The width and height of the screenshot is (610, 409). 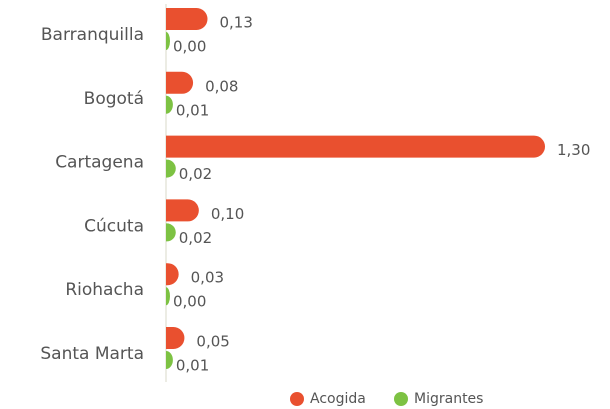 What do you see at coordinates (227, 214) in the screenshot?
I see `value-label: 0,10` at bounding box center [227, 214].